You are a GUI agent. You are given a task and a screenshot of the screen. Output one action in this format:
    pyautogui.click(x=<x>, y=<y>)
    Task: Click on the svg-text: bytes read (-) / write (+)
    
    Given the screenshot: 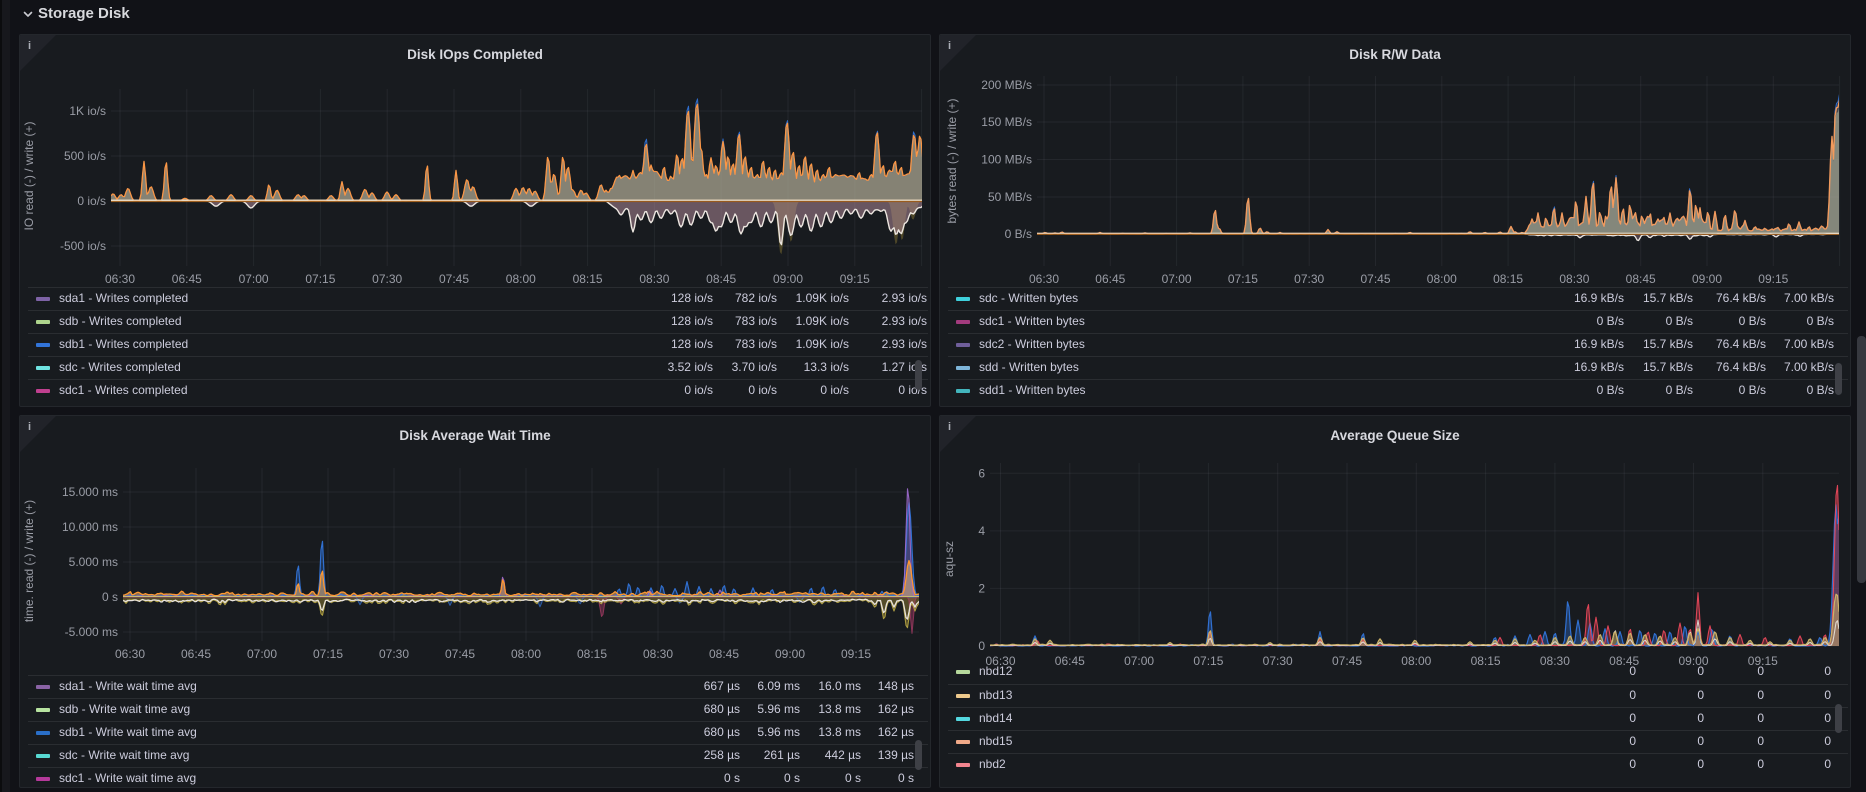 What is the action you would take?
    pyautogui.click(x=952, y=160)
    